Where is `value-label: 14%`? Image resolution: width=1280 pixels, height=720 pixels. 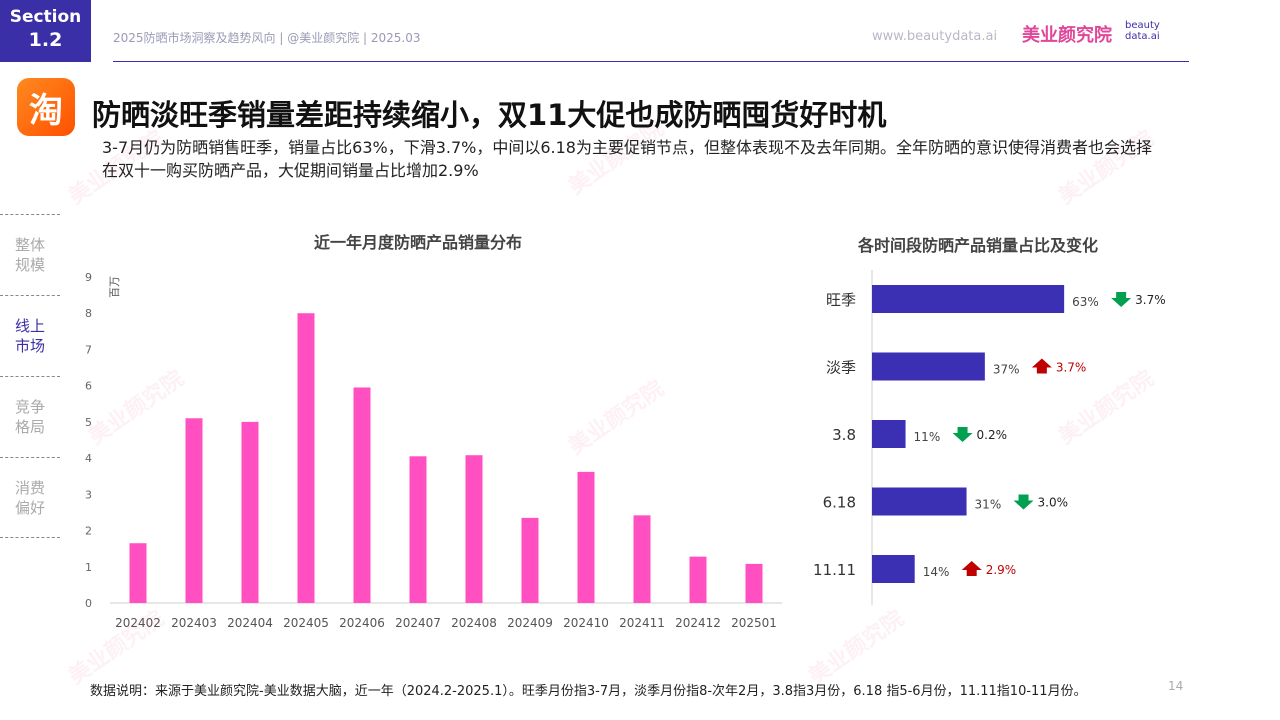
value-label: 14% is located at coordinates (936, 572).